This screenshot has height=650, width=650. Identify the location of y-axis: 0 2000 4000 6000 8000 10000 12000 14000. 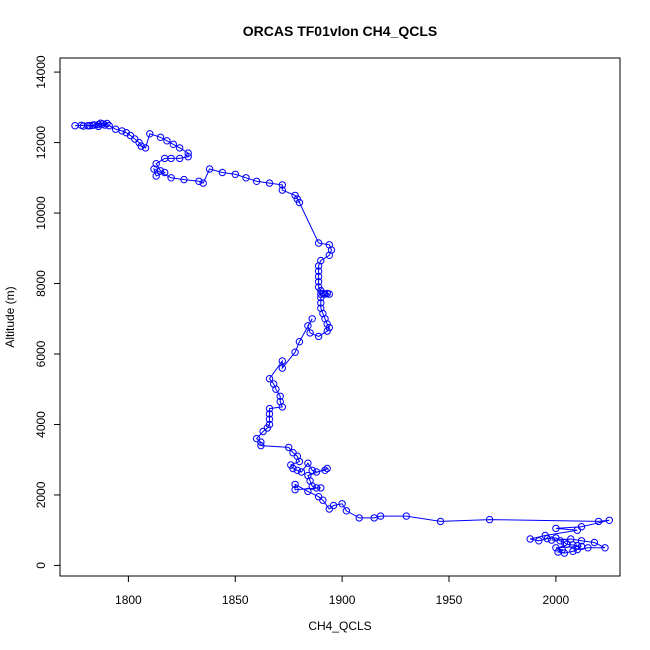
(47, 312).